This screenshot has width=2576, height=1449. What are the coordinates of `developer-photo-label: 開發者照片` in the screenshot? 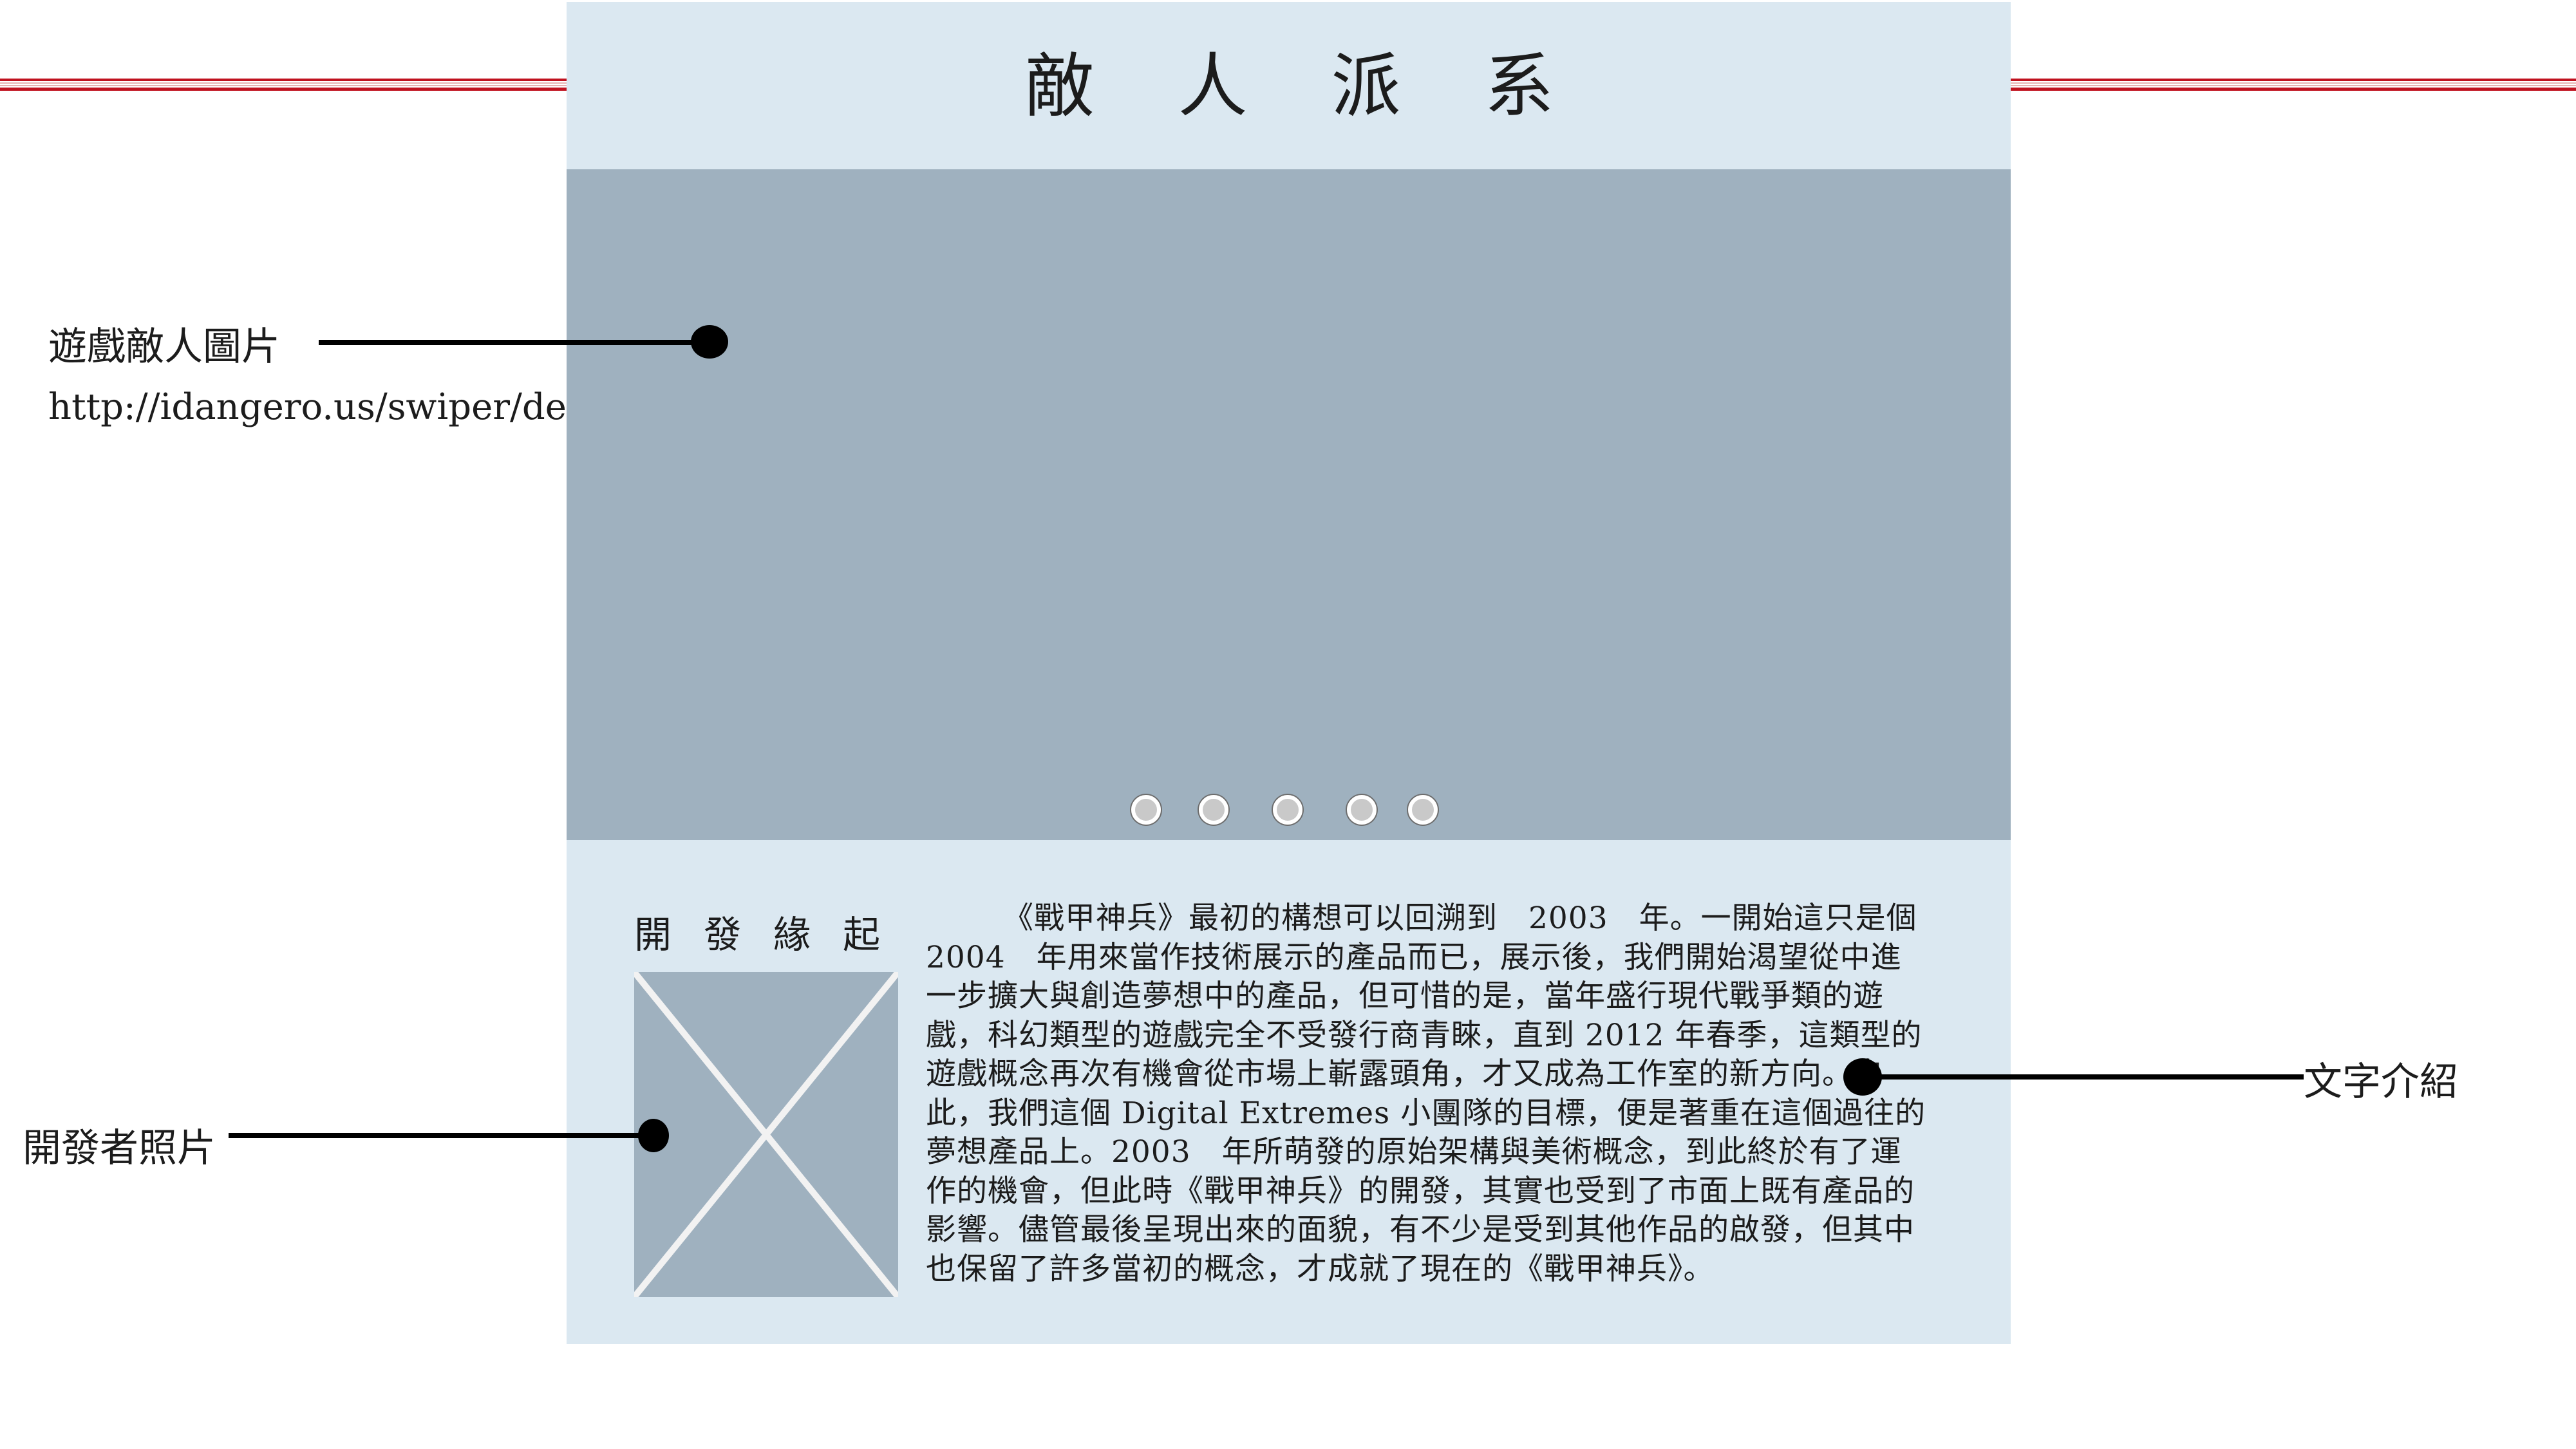 It's located at (119, 1148).